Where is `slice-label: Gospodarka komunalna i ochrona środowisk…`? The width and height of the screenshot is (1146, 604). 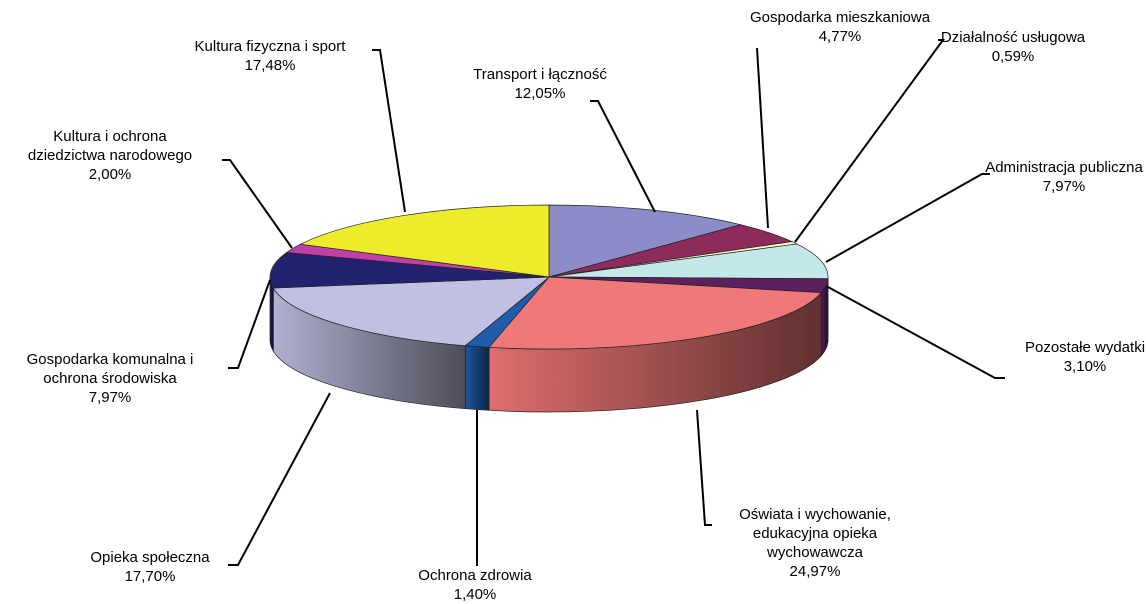
slice-label: Gospodarka komunalna i ochrona środowisk… is located at coordinates (110, 378).